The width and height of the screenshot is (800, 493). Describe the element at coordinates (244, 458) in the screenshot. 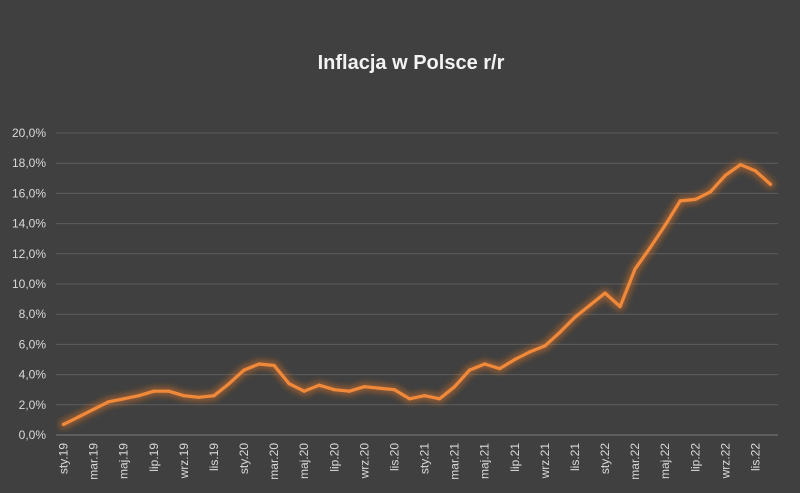

I see `x-tick-label: sty.20` at that location.